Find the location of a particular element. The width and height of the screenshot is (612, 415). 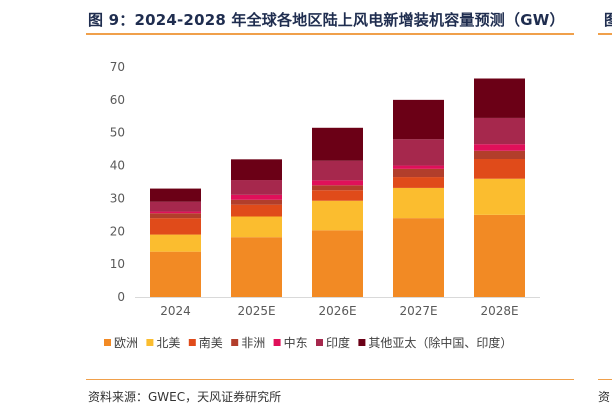

chart-legend: 欧洲 北美 南美 非洲 中东 印度 其他亚太（除中国、印度） is located at coordinates (308, 342).